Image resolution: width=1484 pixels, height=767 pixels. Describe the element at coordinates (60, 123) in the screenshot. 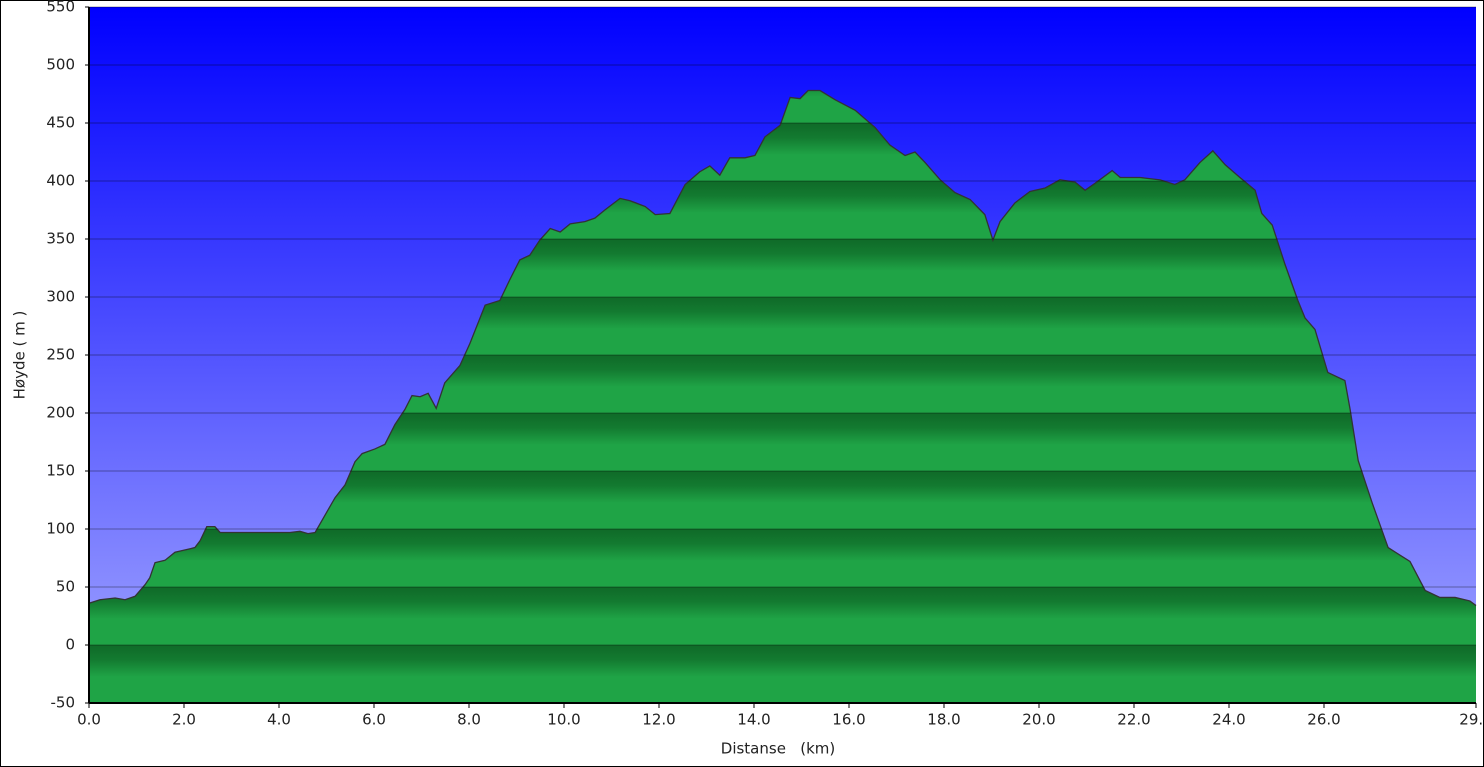

I see `y-tick-label: 450` at that location.